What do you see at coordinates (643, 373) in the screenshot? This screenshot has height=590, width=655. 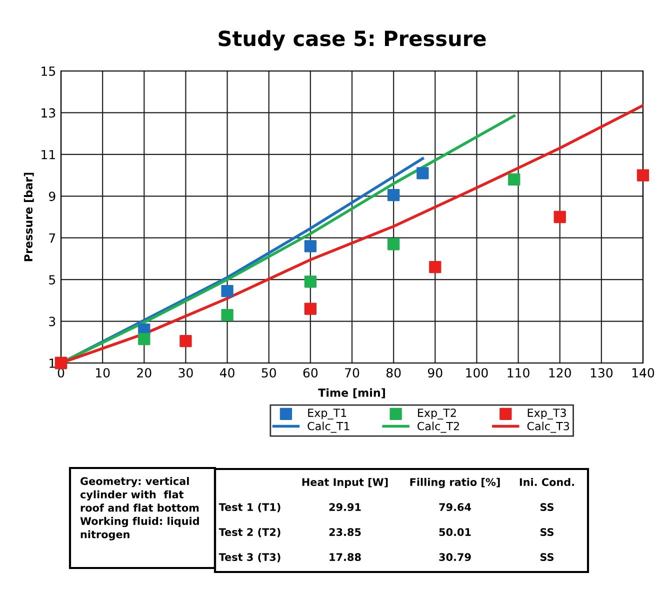 I see `x-tick-label: 140` at bounding box center [643, 373].